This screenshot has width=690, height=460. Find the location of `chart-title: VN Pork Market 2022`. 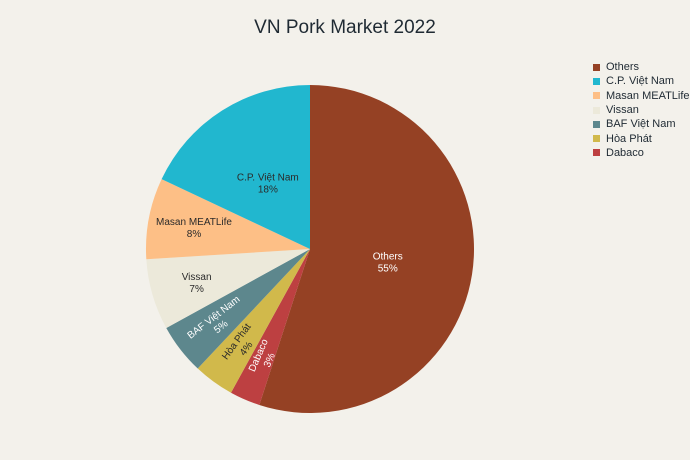

chart-title: VN Pork Market 2022 is located at coordinates (345, 27).